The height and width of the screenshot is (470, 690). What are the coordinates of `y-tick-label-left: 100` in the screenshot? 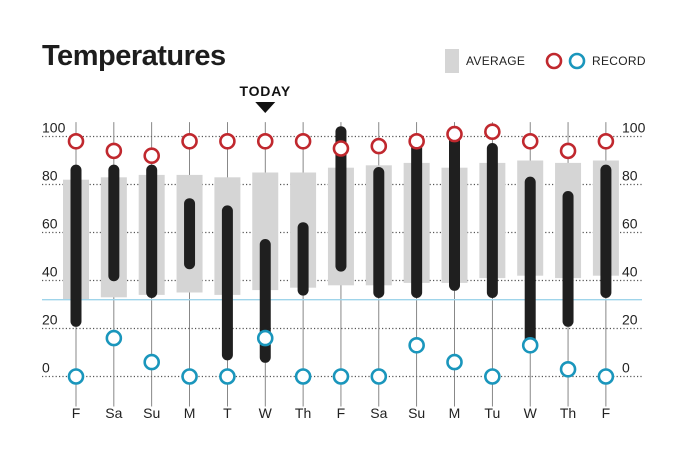 It's located at (54, 128).